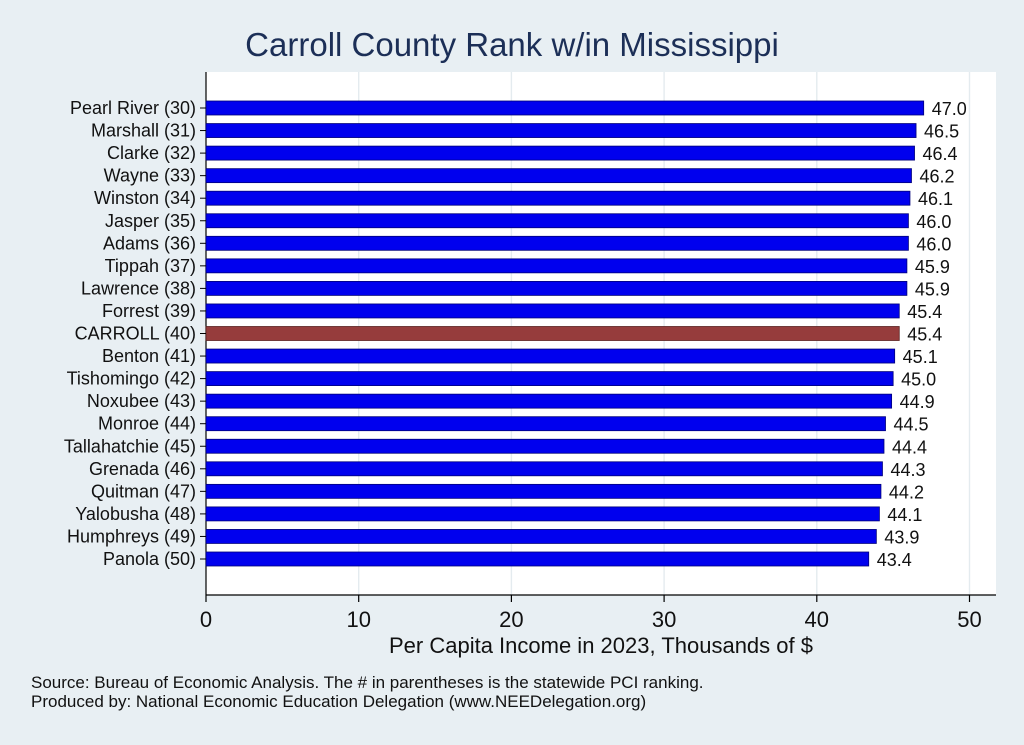 The image size is (1024, 745). Describe the element at coordinates (940, 154) in the screenshot. I see `data-label: 46.4` at that location.